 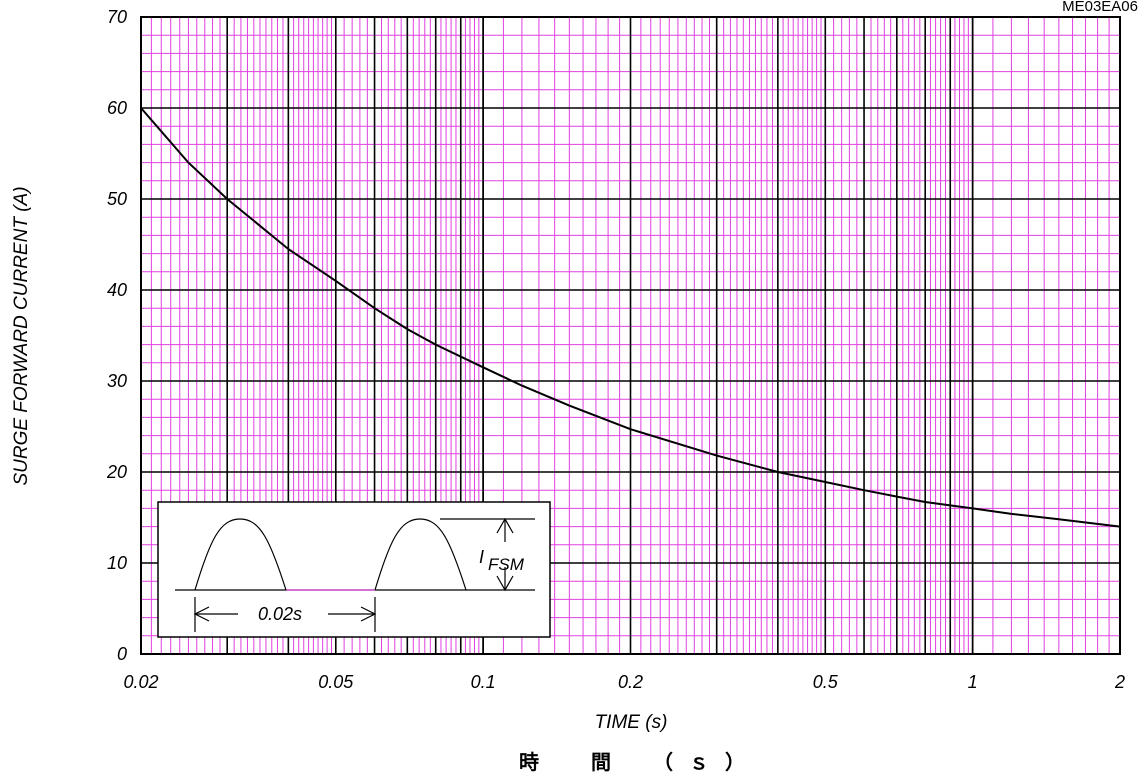 I want to click on y-tick-label: 70, so click(x=117, y=17).